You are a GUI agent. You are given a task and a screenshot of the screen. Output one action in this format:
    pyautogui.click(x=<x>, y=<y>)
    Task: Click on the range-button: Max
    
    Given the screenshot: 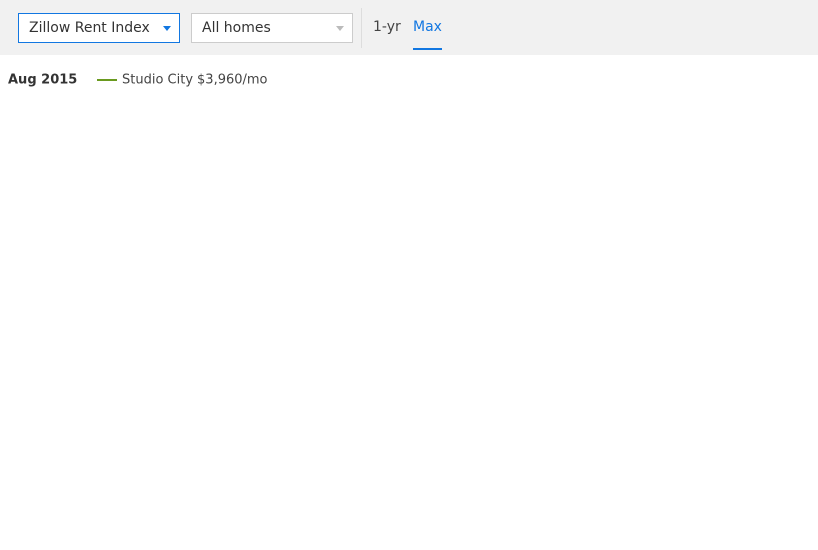 What is the action you would take?
    pyautogui.click(x=427, y=34)
    